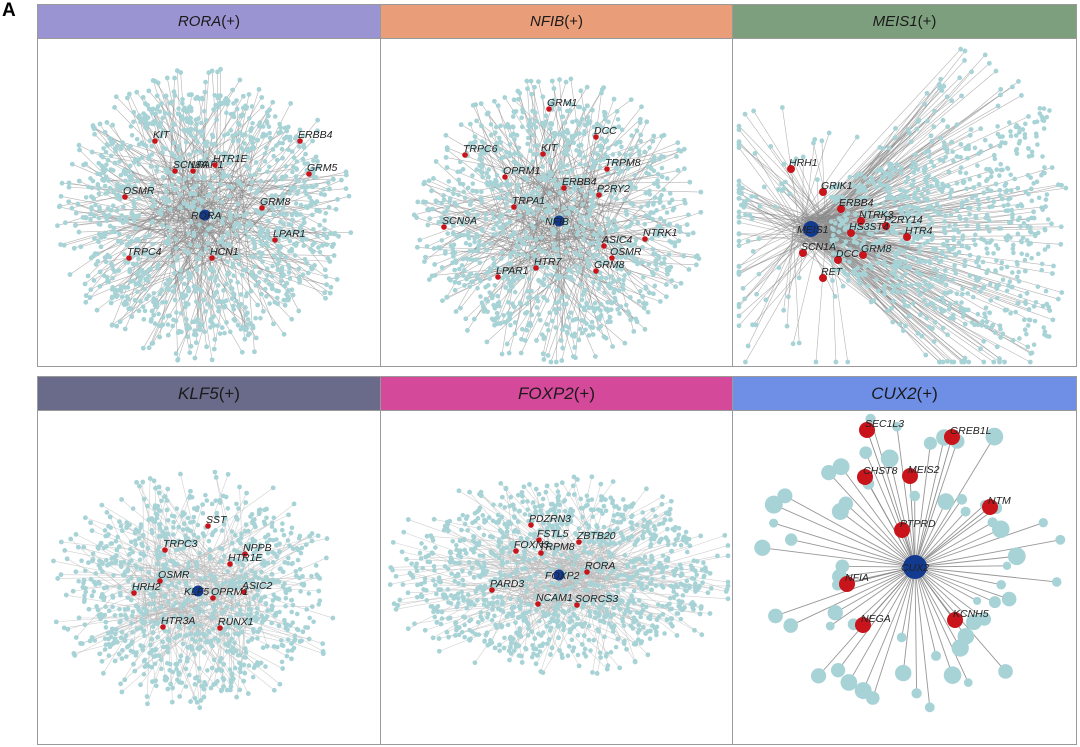  Describe the element at coordinates (536, 268) in the screenshot. I see `gene-node-htr7` at that location.